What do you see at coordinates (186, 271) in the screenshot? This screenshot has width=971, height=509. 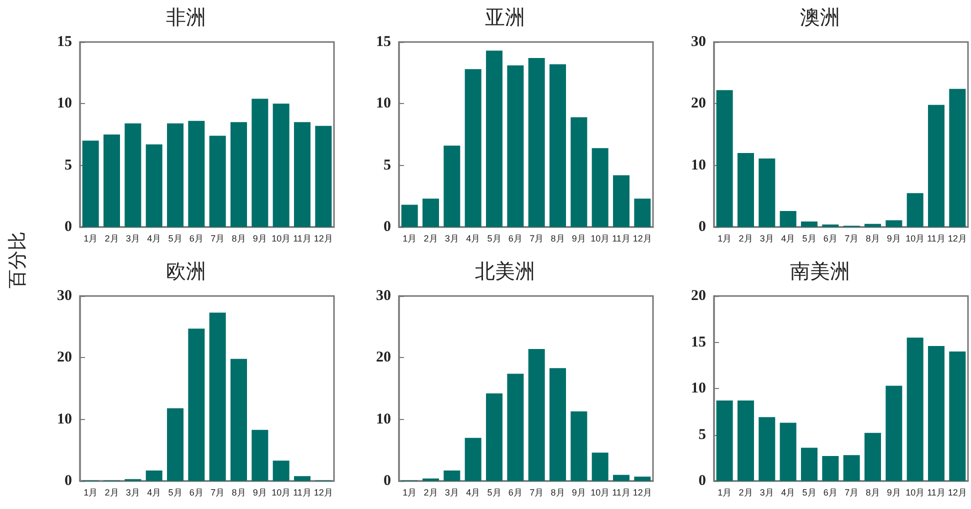 I see `chart-title: 欧洲` at bounding box center [186, 271].